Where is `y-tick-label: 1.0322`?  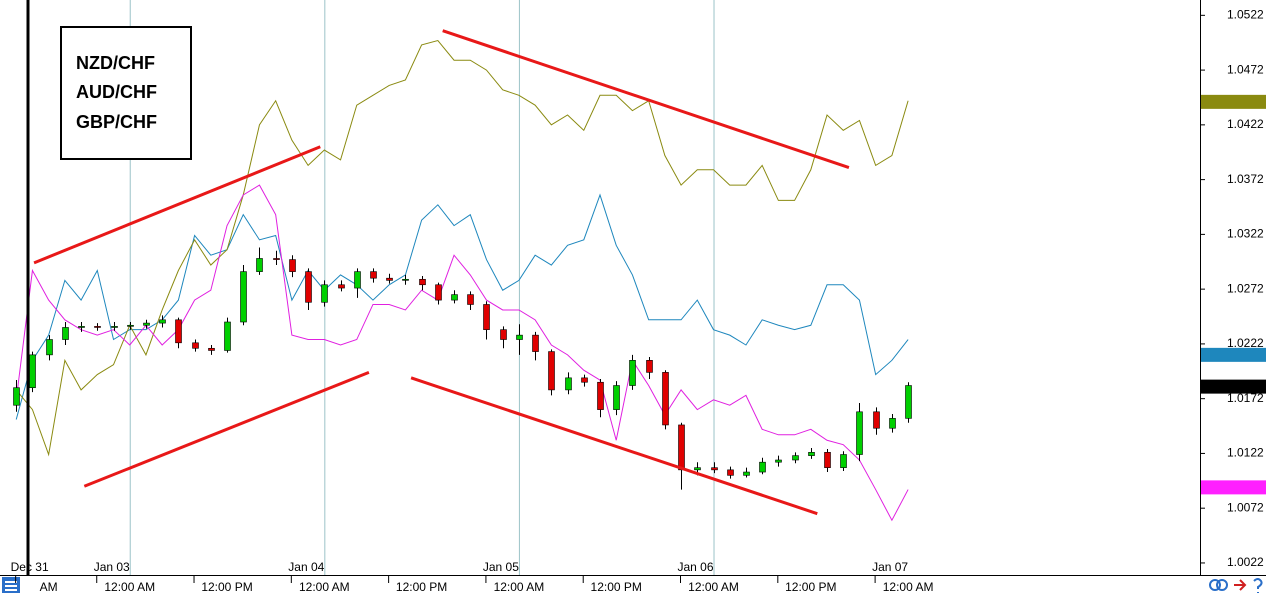 y-tick-label: 1.0322 is located at coordinates (1245, 234).